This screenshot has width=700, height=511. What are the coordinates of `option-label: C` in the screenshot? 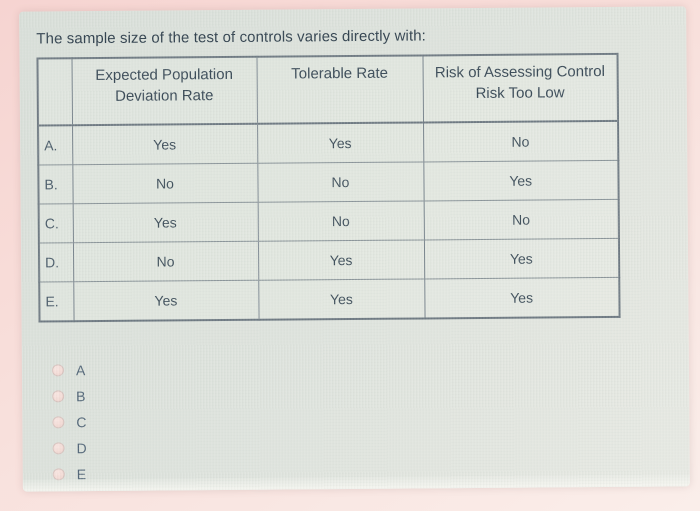 It's located at (81, 422).